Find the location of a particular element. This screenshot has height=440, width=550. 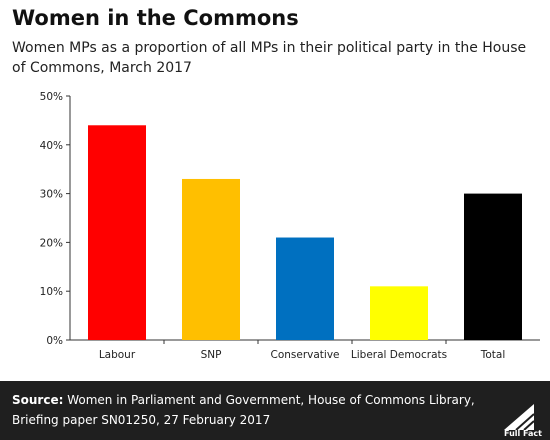

y-tick-label: 20% is located at coordinates (51, 243).